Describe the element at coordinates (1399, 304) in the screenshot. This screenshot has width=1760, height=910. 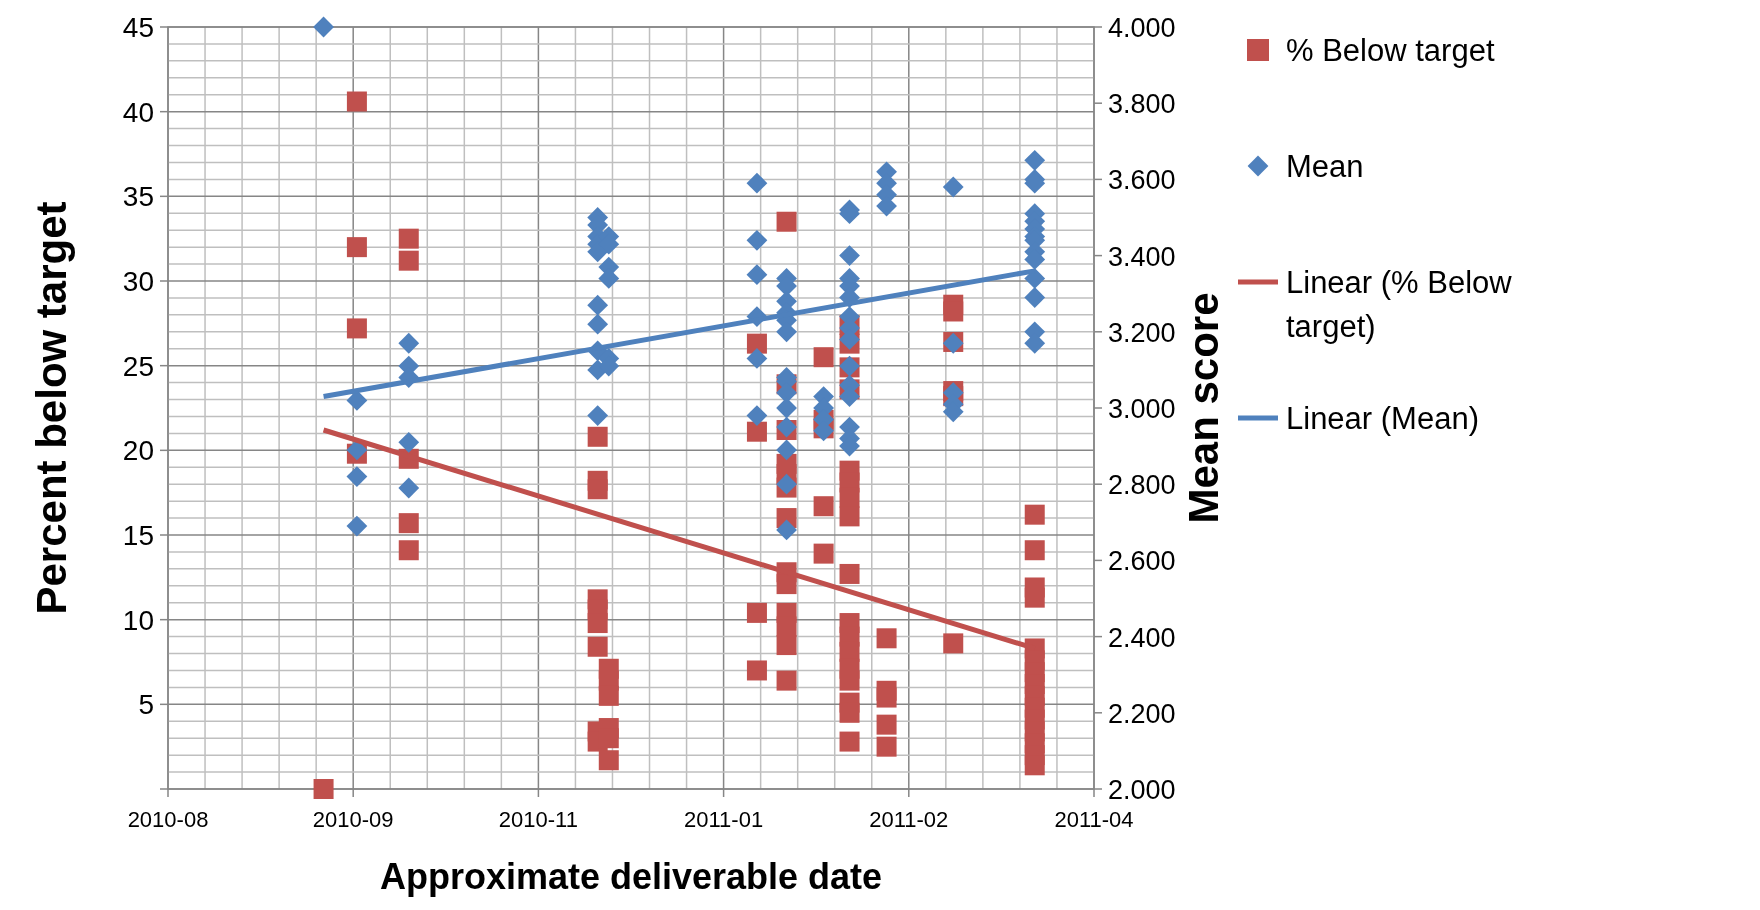
I see `legend-label: Linear (% Below target)` at that location.